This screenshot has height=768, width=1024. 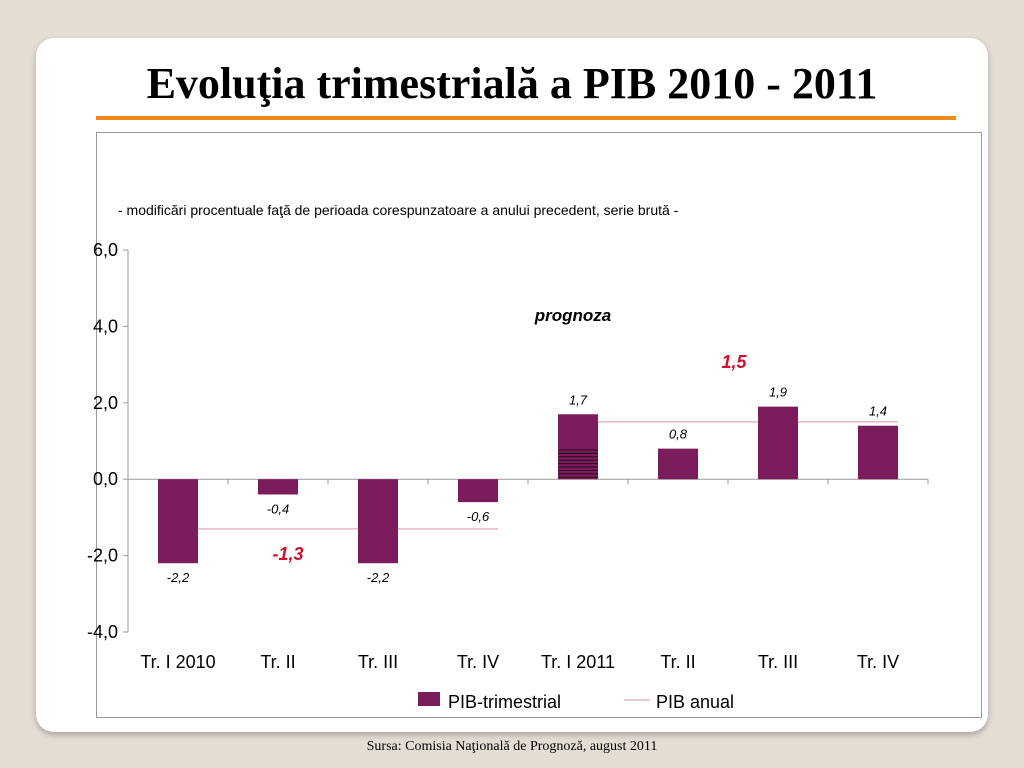 I want to click on y-tick-label: -4,0, so click(x=102, y=632).